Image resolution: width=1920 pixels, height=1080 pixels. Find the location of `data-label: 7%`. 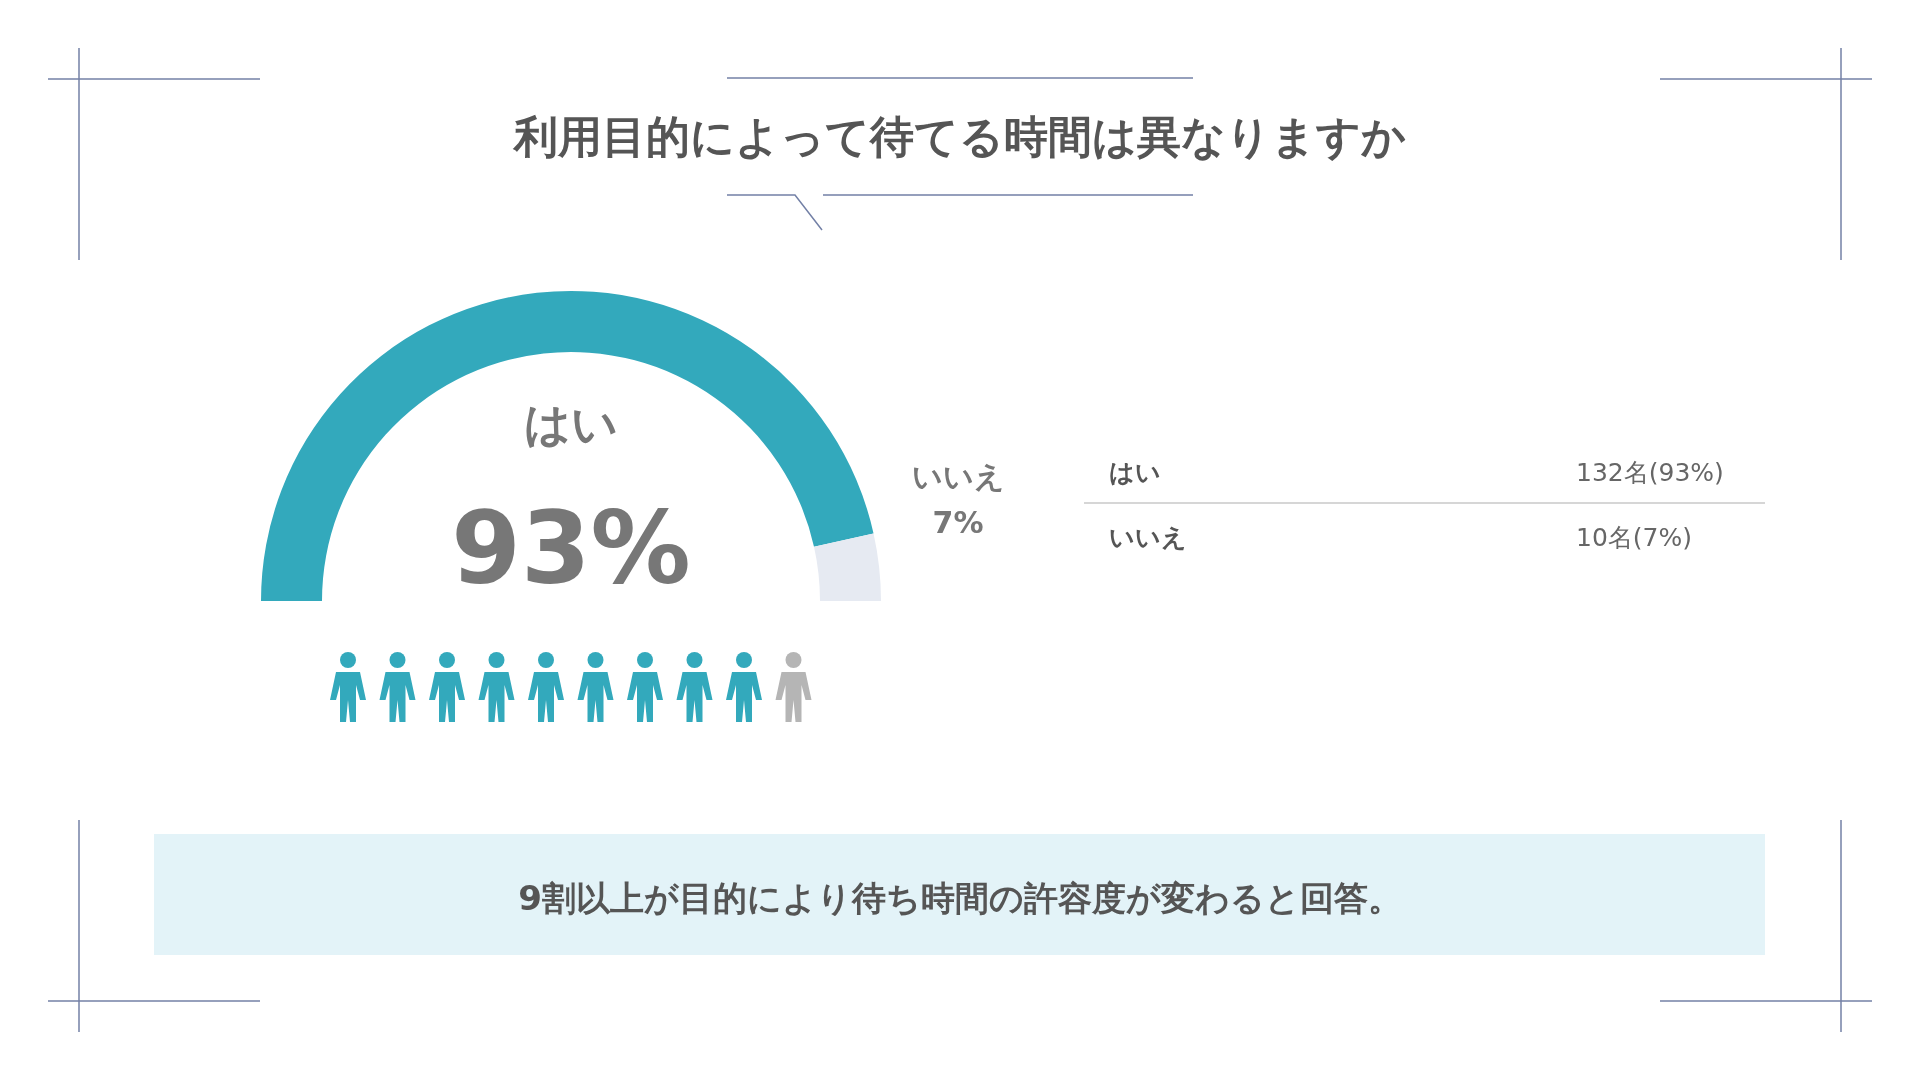

data-label: 7% is located at coordinates (958, 522).